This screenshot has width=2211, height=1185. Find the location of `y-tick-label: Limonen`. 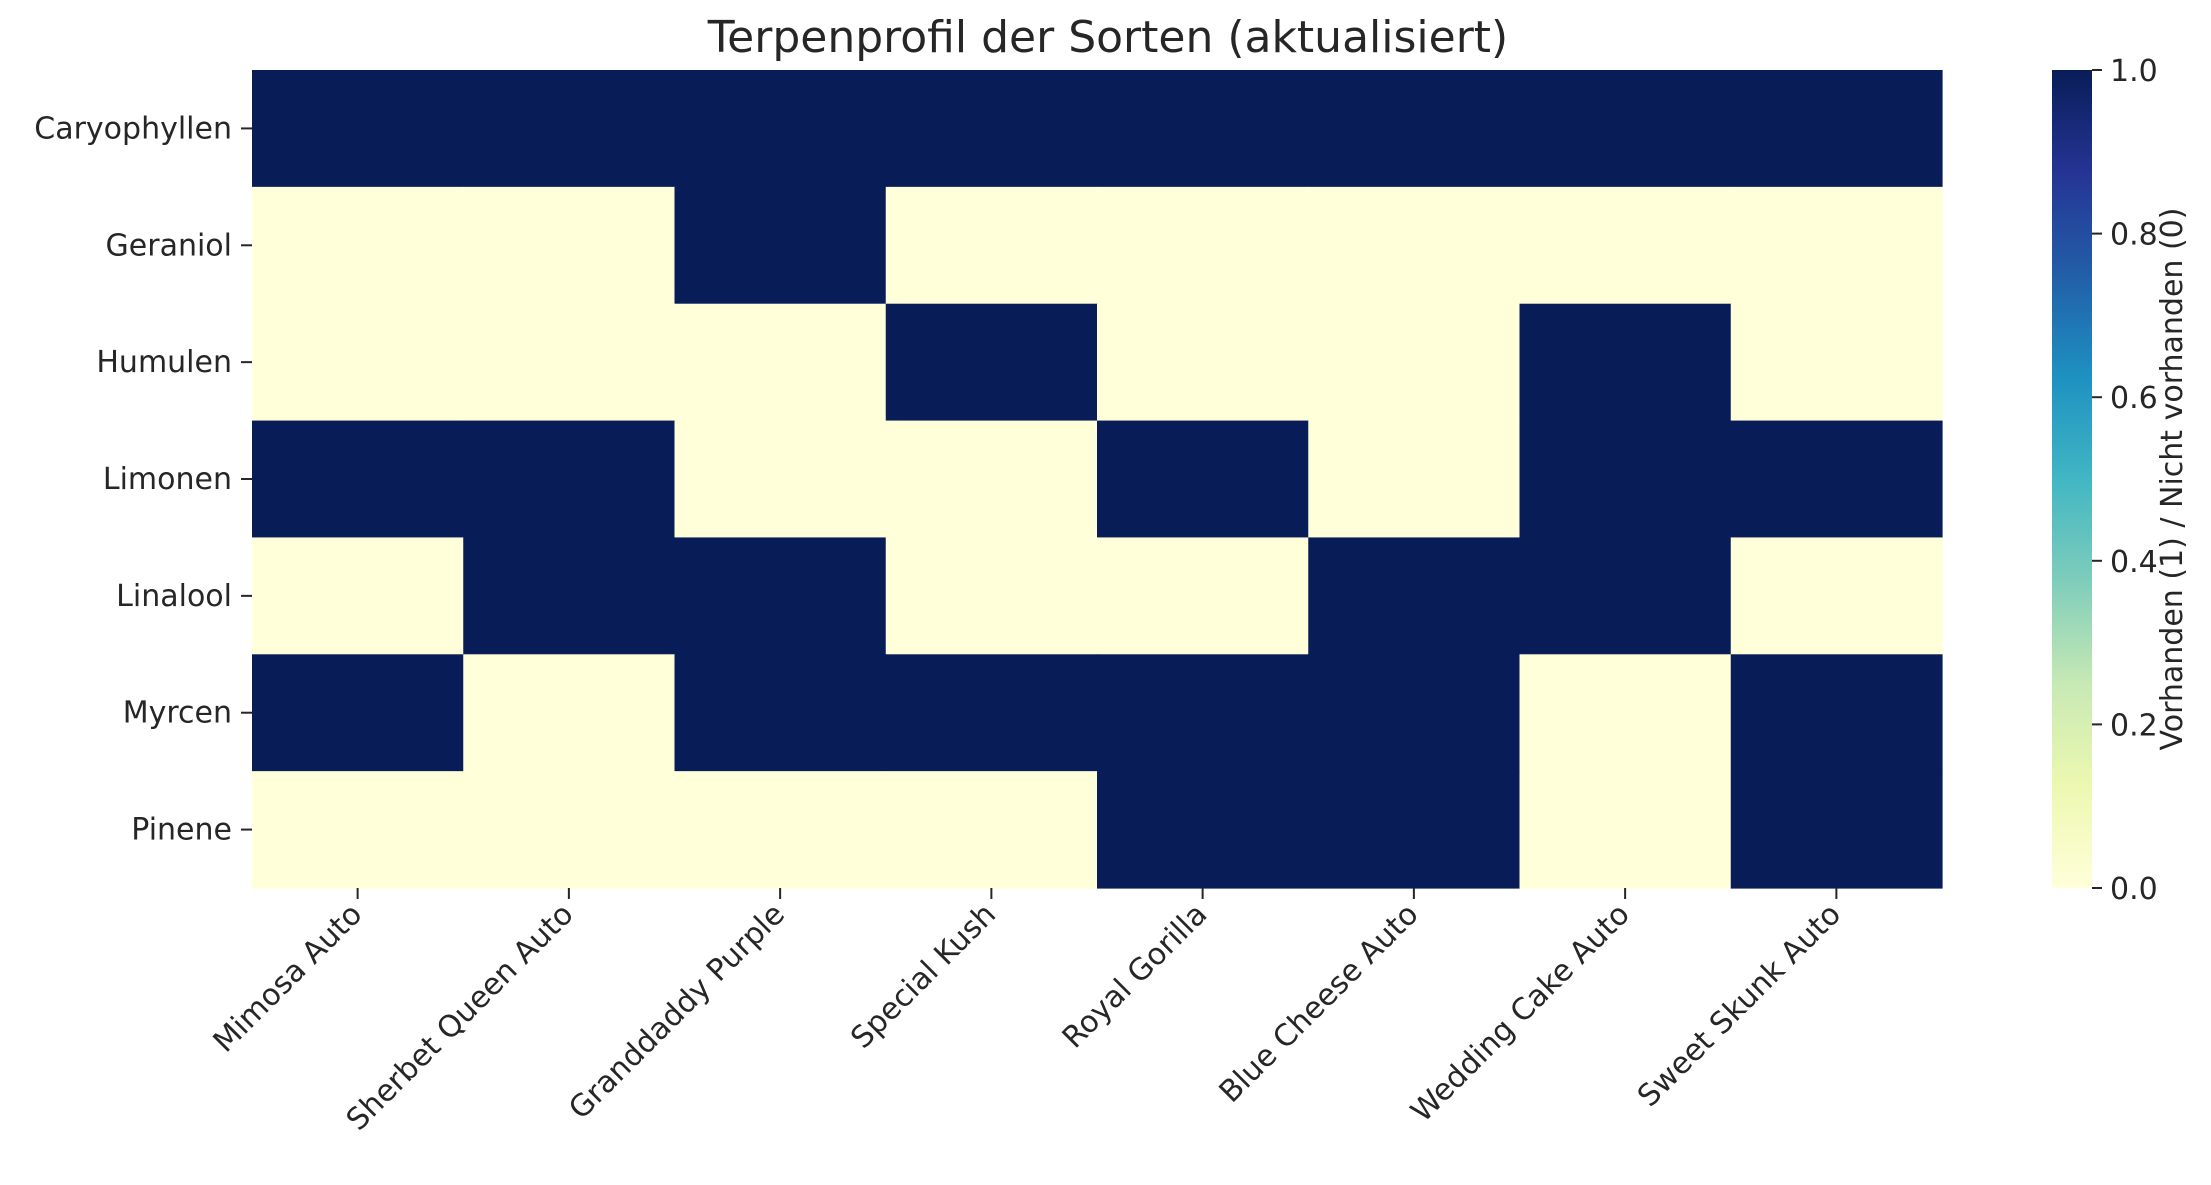

y-tick-label: Limonen is located at coordinates (167, 479).